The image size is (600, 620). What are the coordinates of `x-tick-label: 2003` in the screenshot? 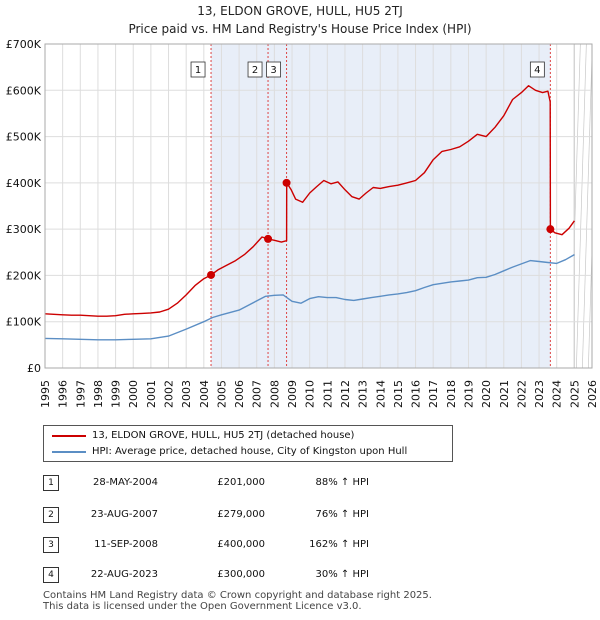 It's located at (186, 394).